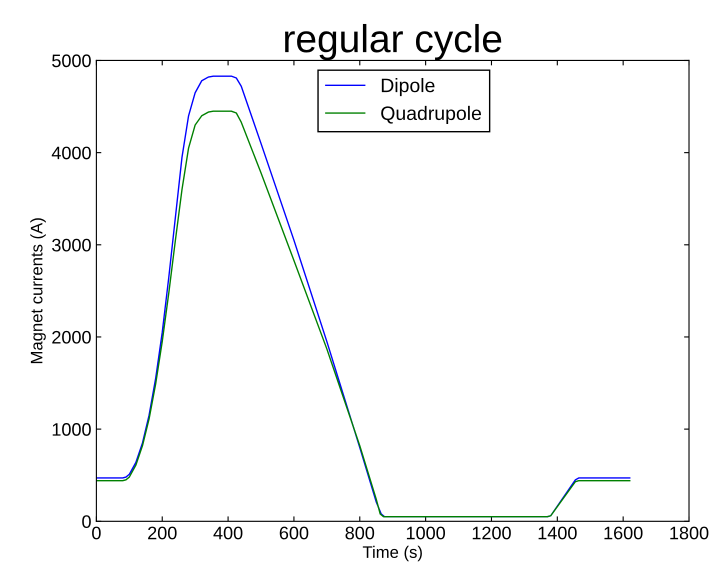 The image size is (714, 576). Describe the element at coordinates (71, 429) in the screenshot. I see `y-tick-label: 1000` at that location.